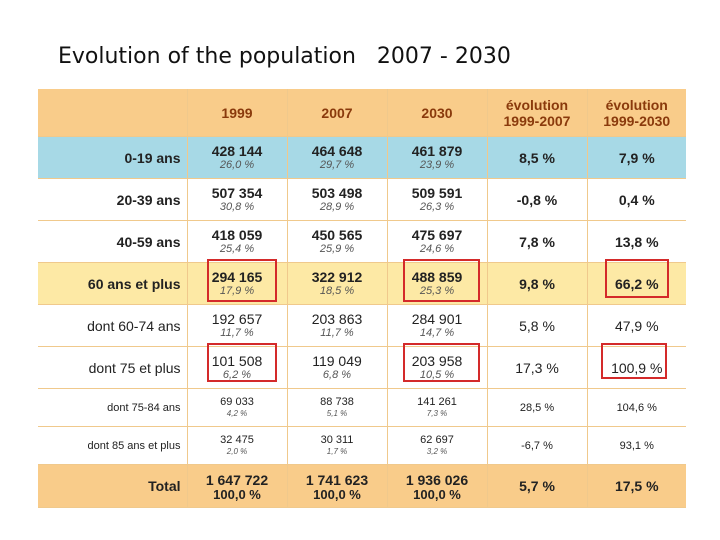  What do you see at coordinates (237, 407) in the screenshot?
I see `cell-1999: 69 033 4,2 %` at bounding box center [237, 407].